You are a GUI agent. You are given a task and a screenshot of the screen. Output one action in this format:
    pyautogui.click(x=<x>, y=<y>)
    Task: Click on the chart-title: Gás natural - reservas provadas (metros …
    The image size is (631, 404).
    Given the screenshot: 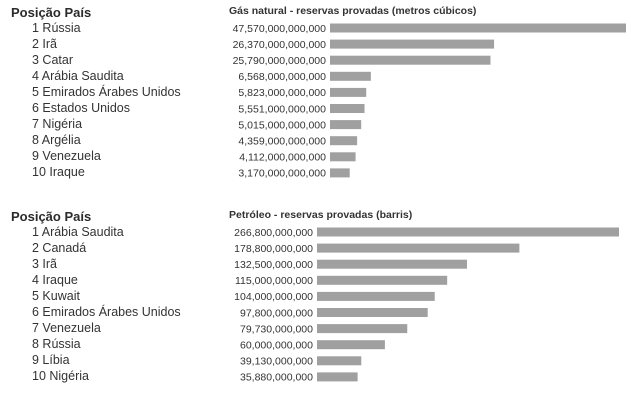 What is the action you would take?
    pyautogui.click(x=353, y=11)
    